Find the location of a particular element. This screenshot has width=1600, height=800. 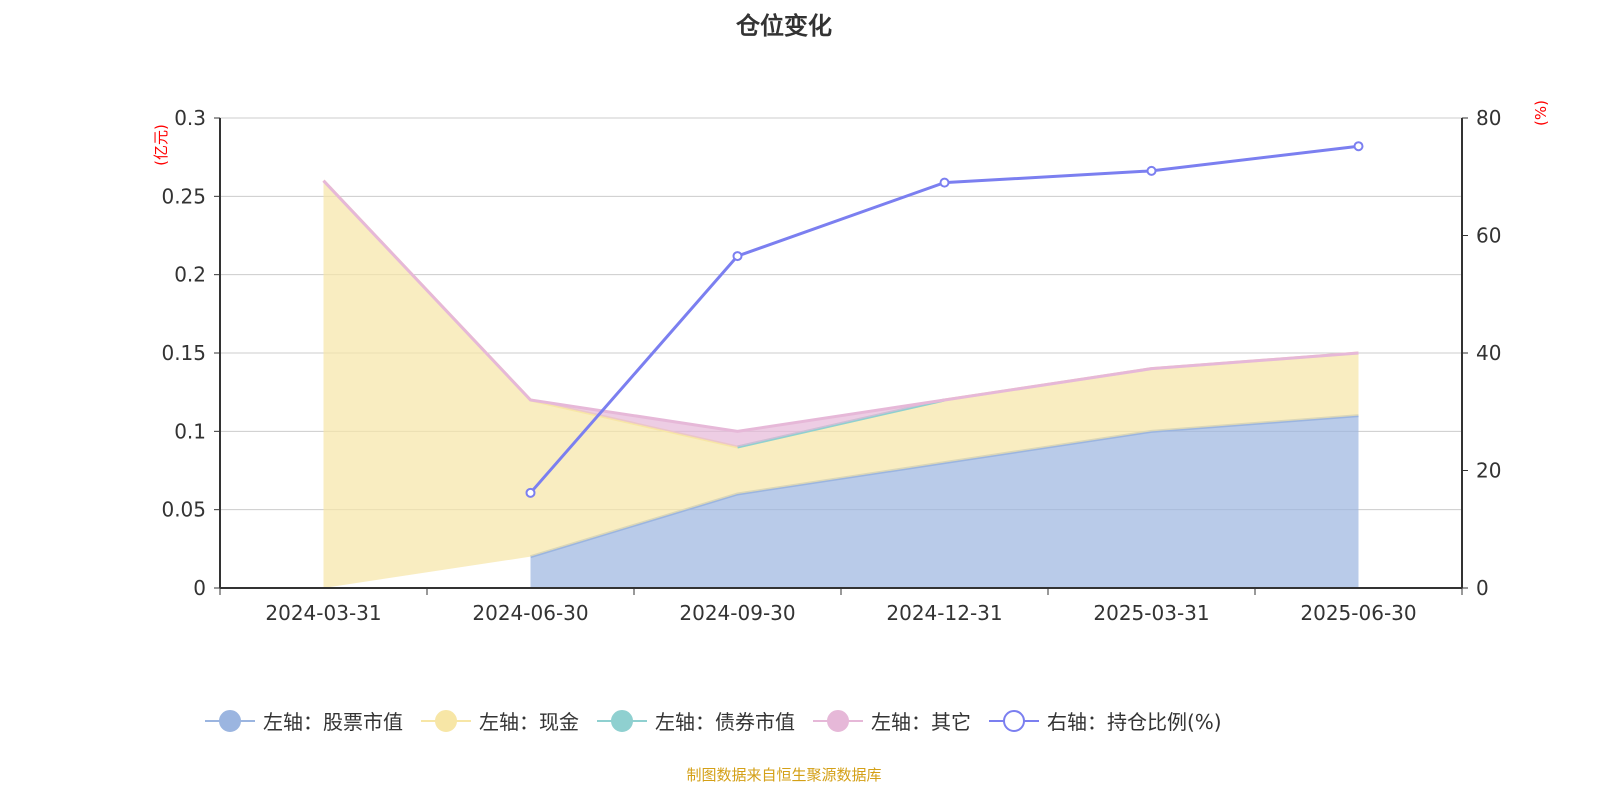

legend-item: 右轴：持仓比例(%) is located at coordinates (1105, 720).